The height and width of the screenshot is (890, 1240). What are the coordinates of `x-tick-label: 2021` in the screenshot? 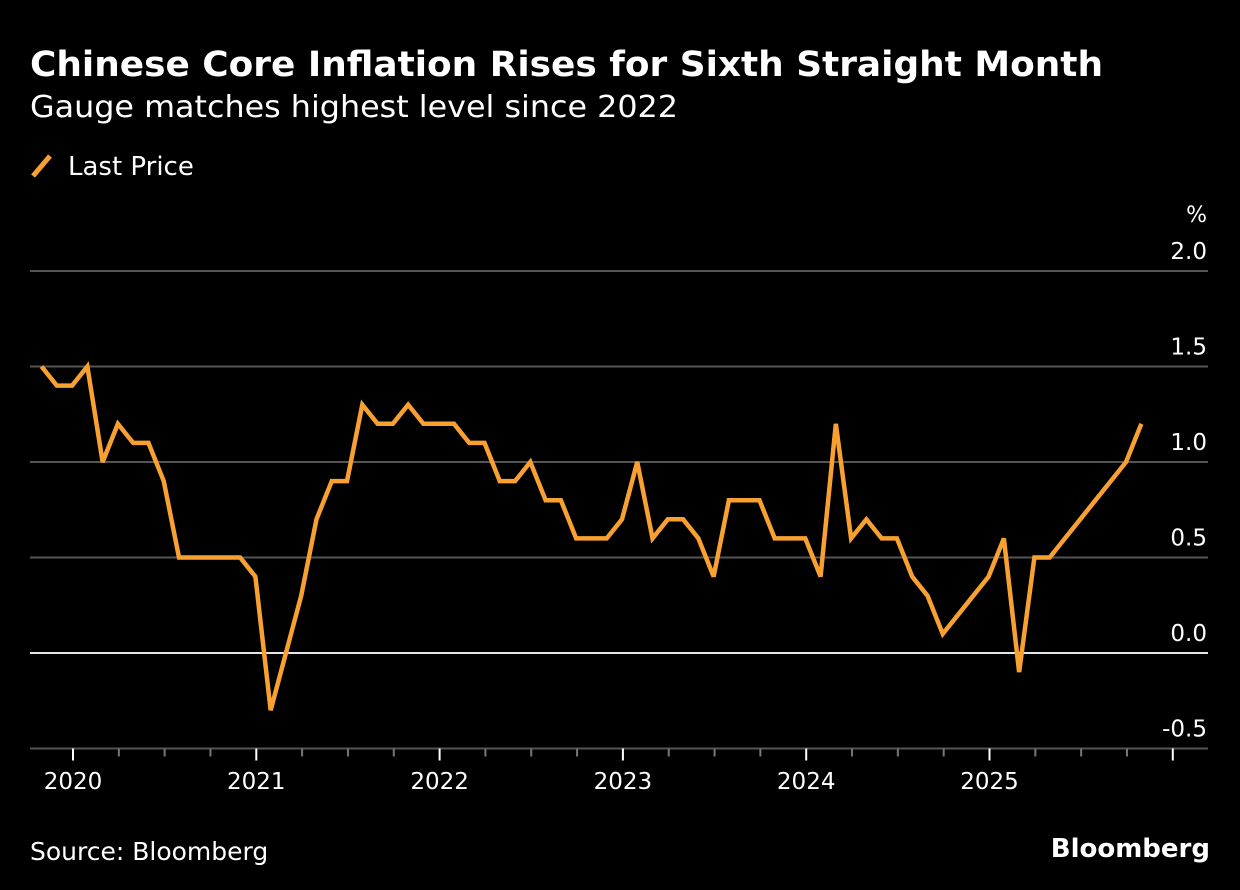 It's located at (256, 782).